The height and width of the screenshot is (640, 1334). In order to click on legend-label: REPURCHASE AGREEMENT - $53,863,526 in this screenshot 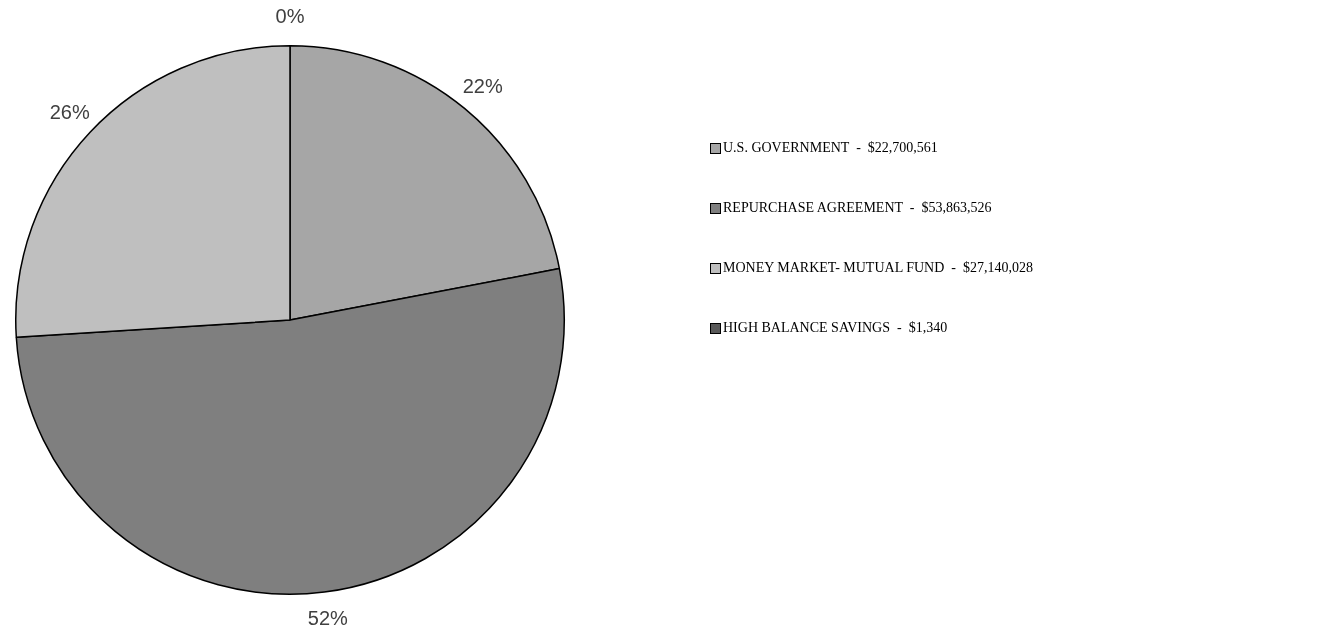, I will do `click(857, 208)`.